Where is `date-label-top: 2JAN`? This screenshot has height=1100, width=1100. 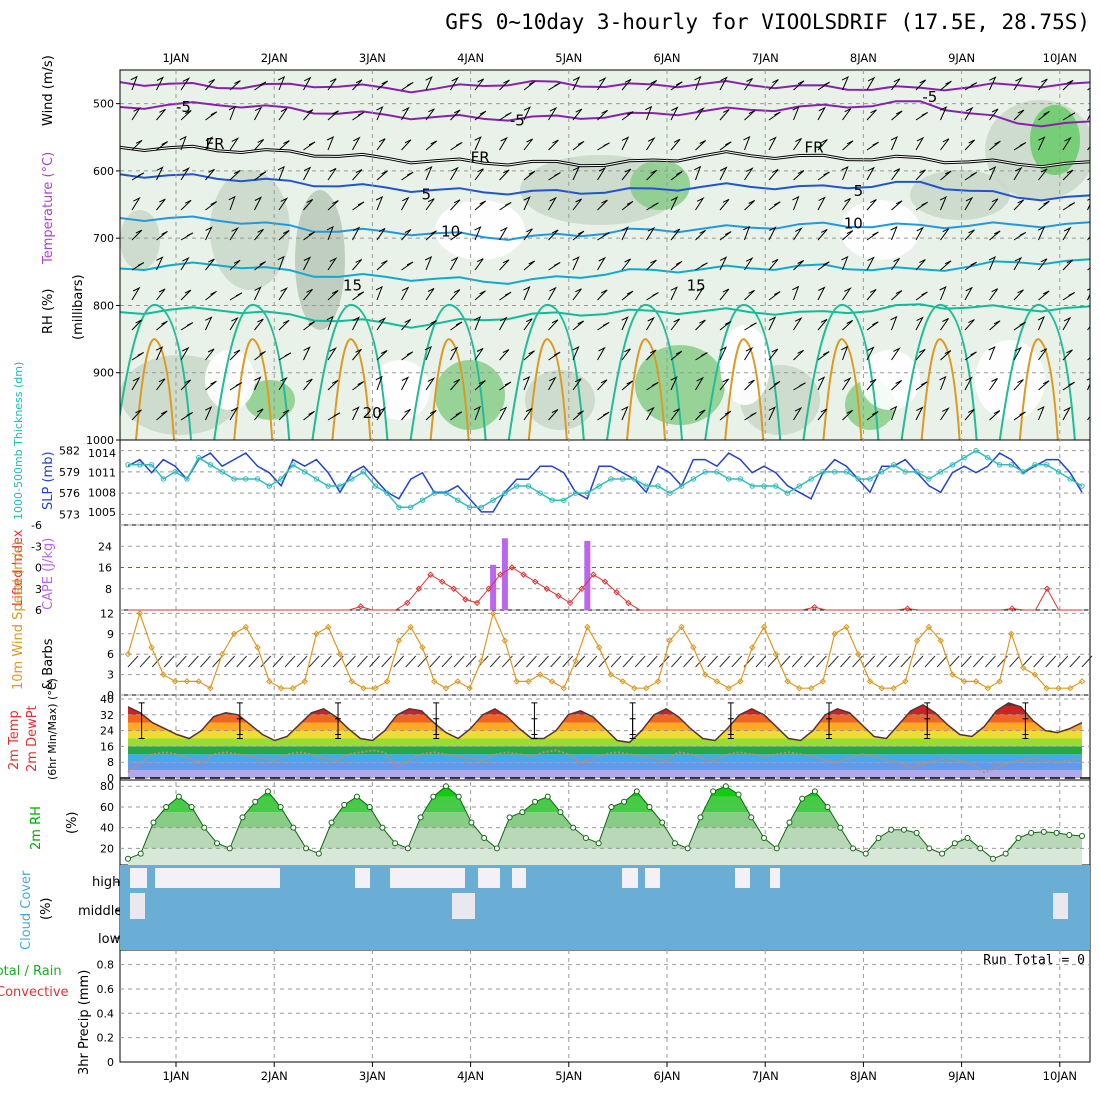
date-label-top: 2JAN is located at coordinates (274, 58).